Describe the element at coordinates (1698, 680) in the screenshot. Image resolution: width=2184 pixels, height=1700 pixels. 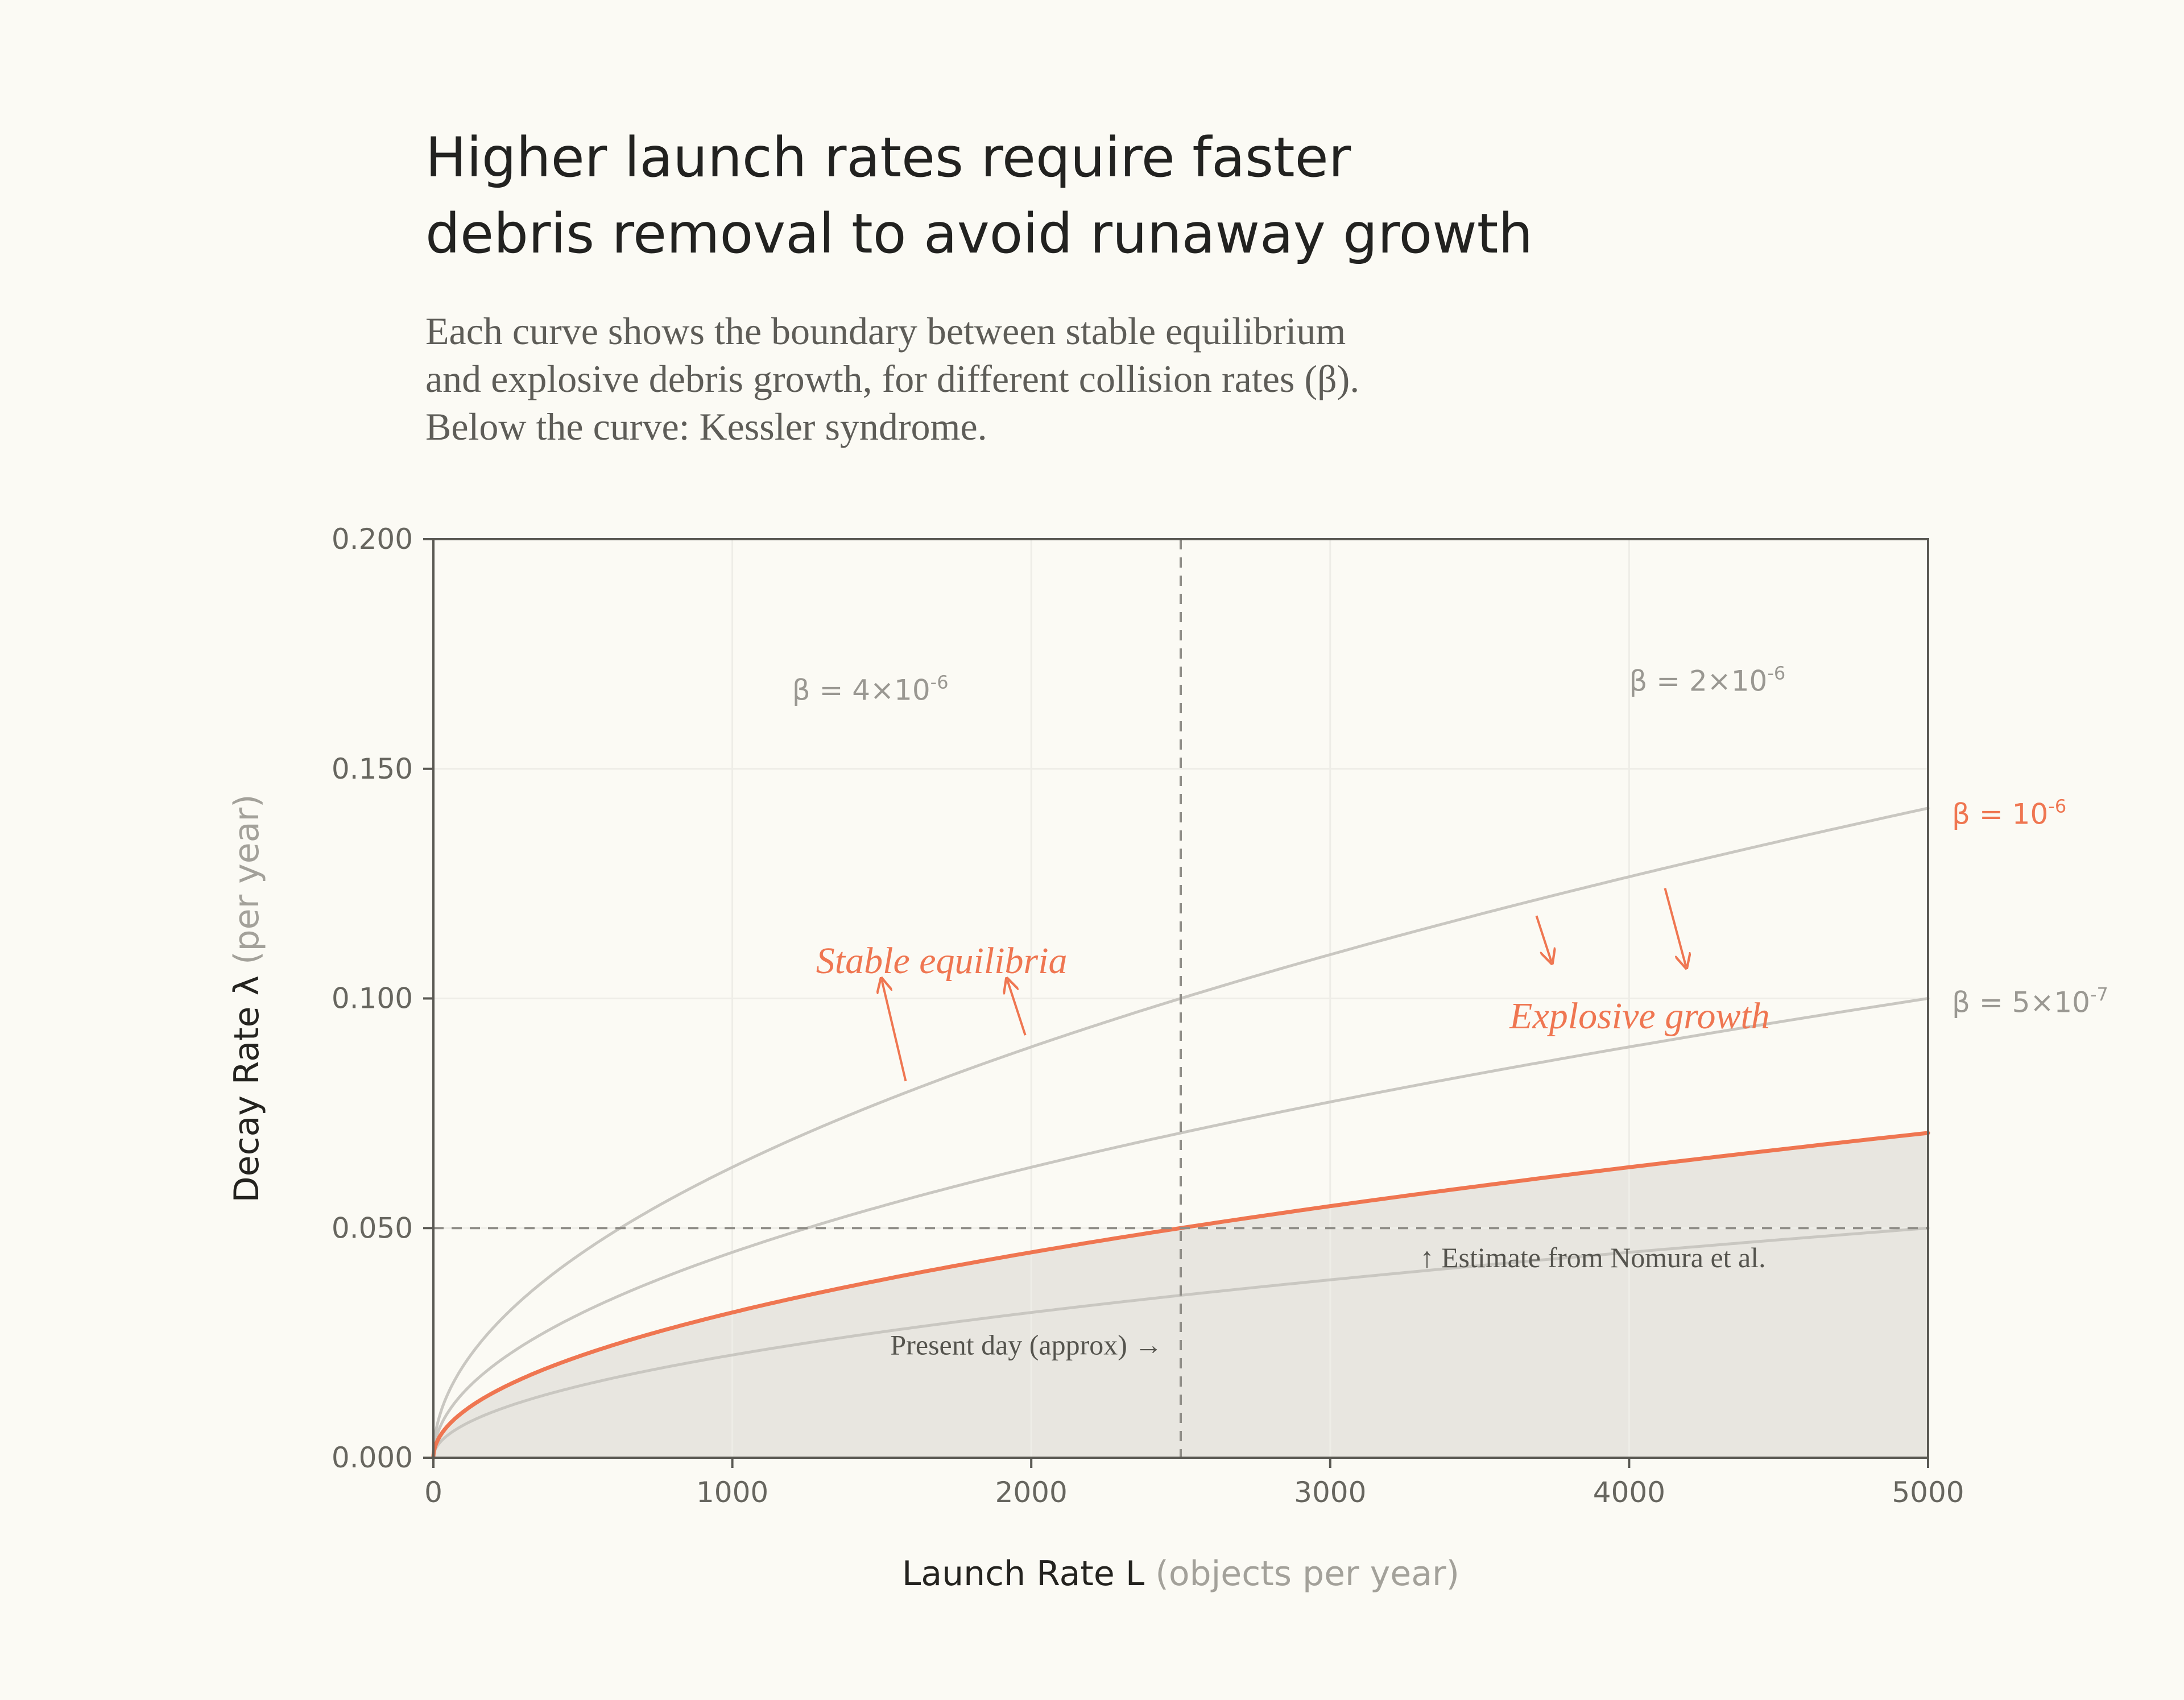
I see `curve-label-base-1: β = 2×10` at that location.